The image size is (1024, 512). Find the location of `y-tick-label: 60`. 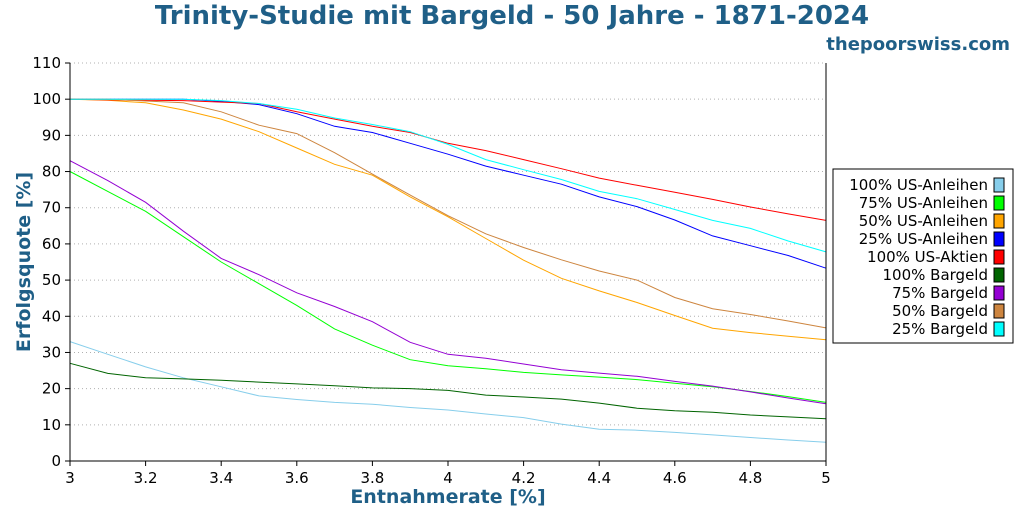

y-tick-label: 60 is located at coordinates (51, 244).